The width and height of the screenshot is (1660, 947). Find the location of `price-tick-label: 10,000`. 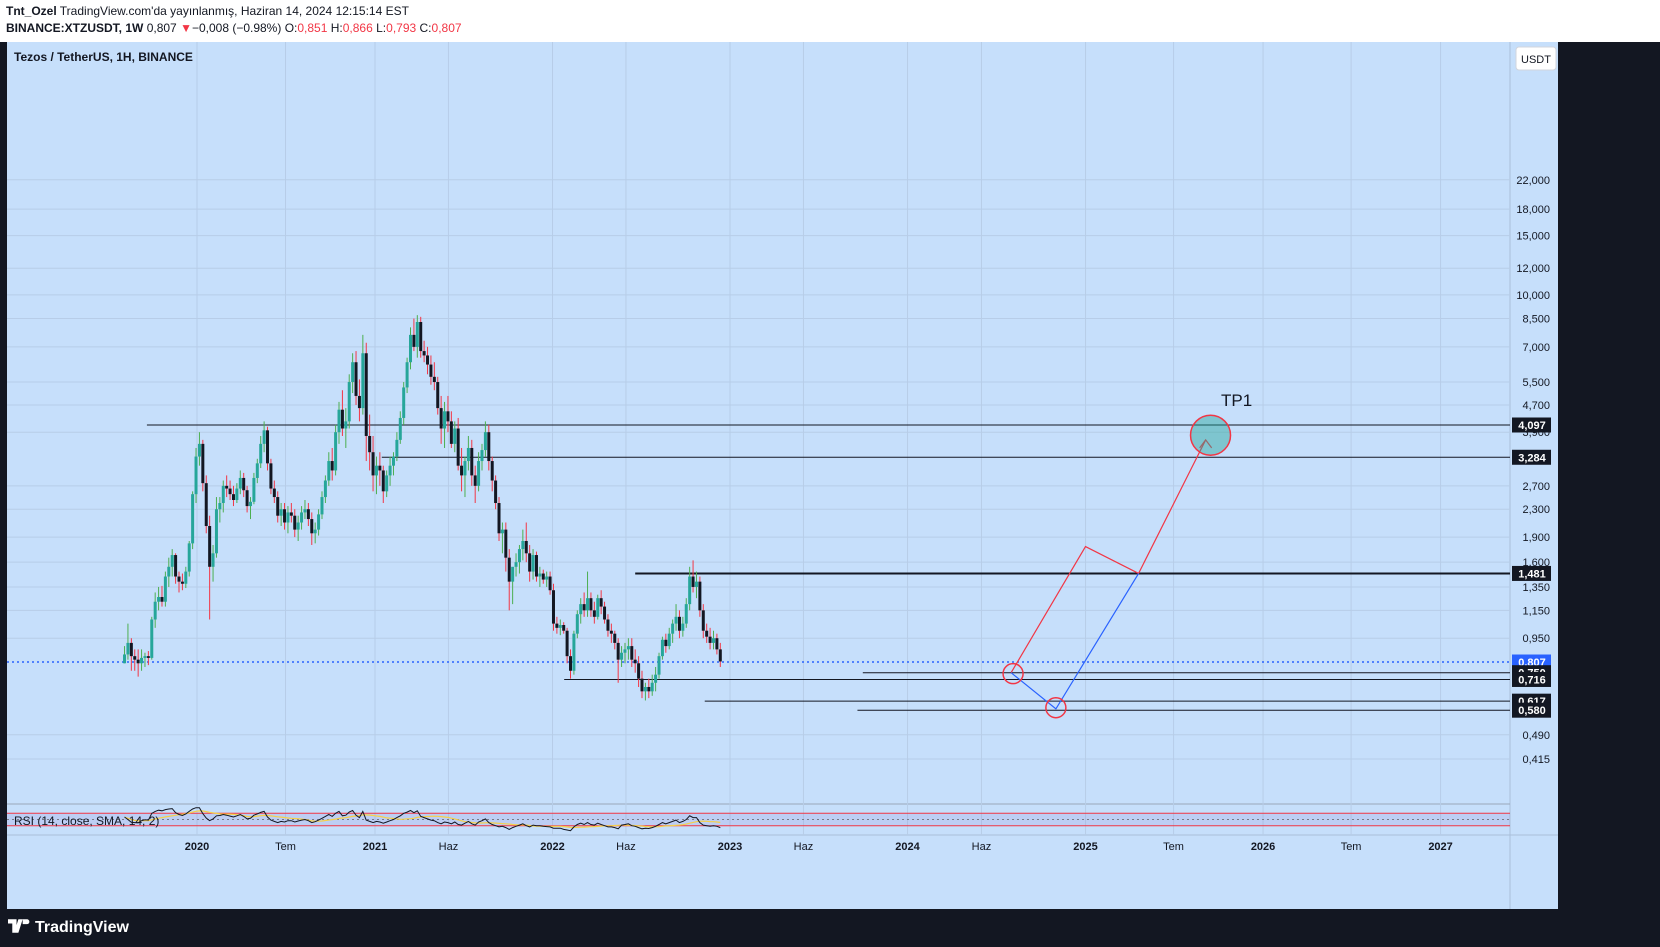

price-tick-label: 10,000 is located at coordinates (1533, 296).